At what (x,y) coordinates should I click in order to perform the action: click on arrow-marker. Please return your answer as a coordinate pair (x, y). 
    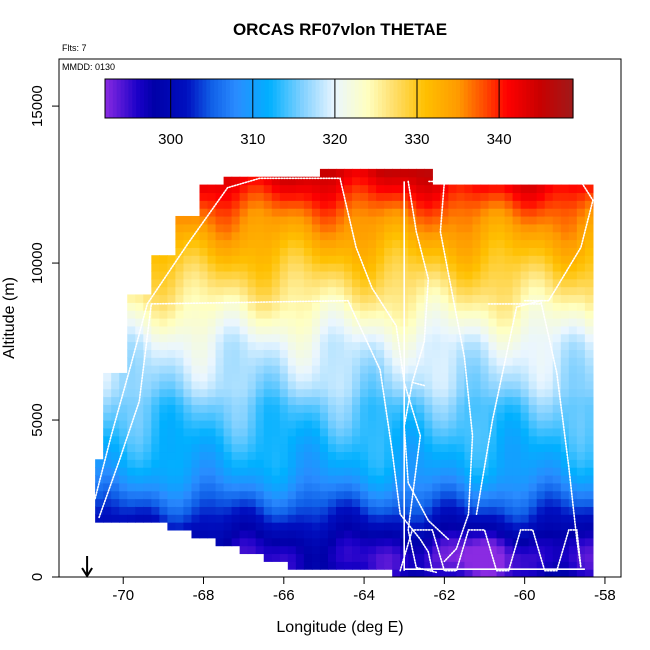
    Looking at the image, I should click on (87, 567).